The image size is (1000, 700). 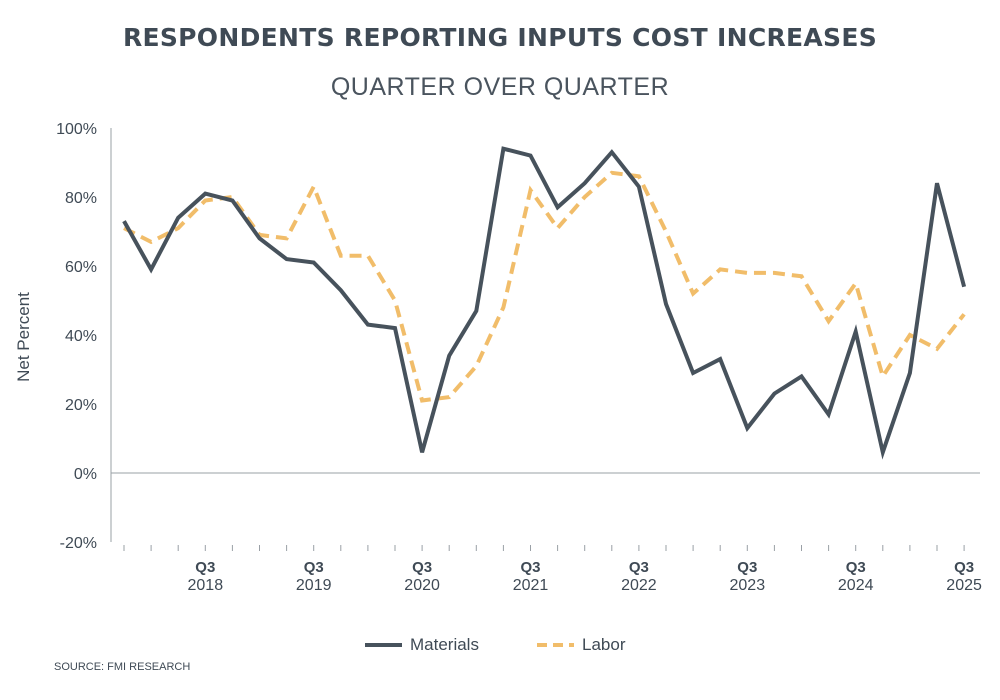 I want to click on y-tick-label: 80%, so click(x=81, y=198).